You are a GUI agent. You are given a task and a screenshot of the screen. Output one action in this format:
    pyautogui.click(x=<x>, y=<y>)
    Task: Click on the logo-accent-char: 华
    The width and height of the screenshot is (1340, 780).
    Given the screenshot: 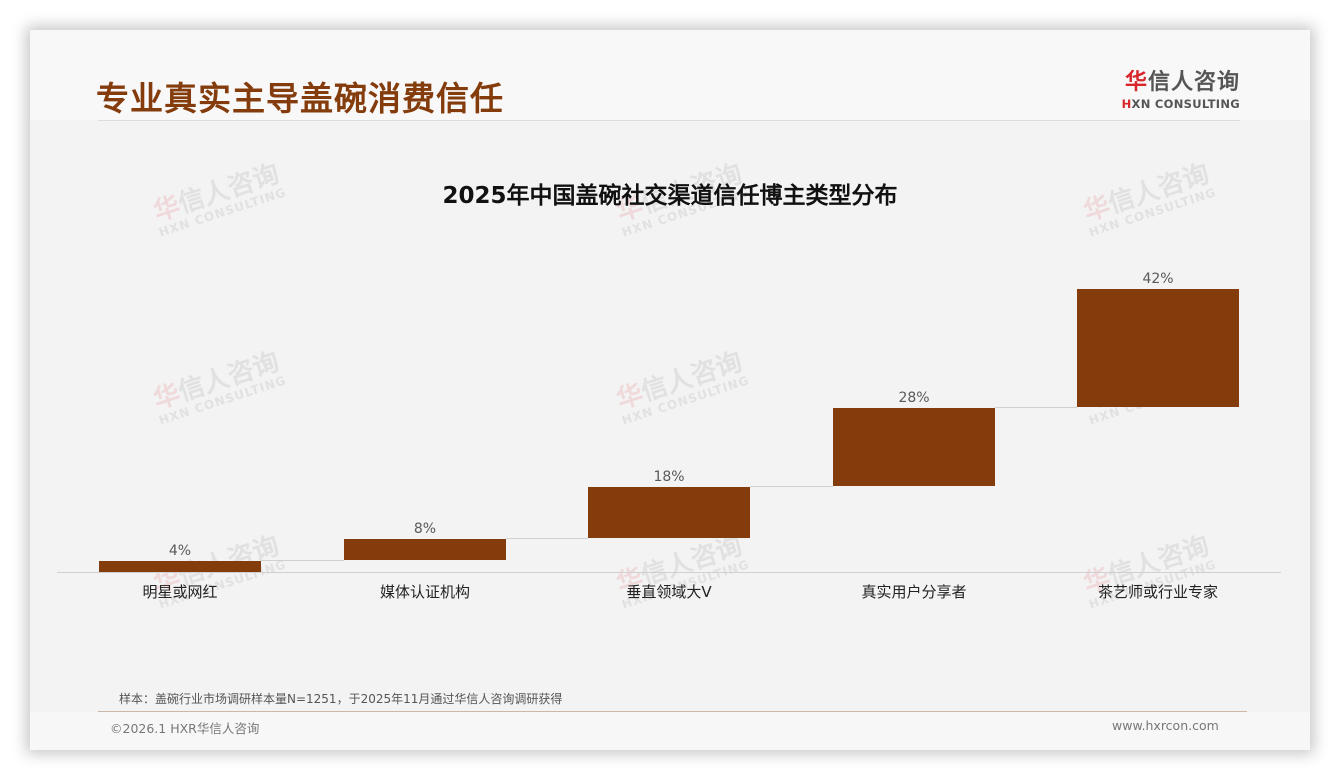 What is the action you would take?
    pyautogui.click(x=1136, y=82)
    